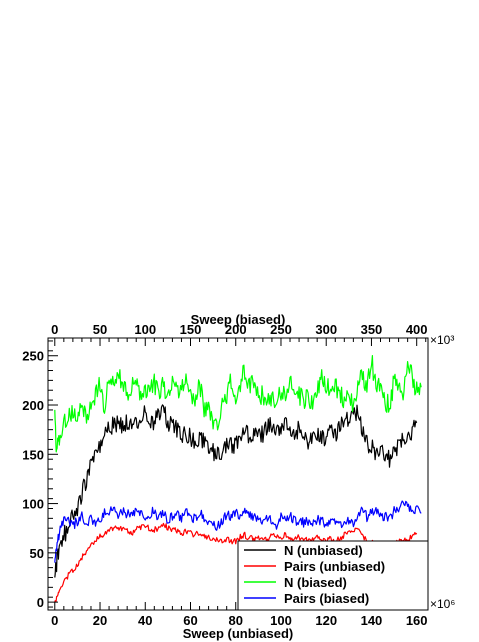  I want to click on bottom-axis-multiplier: ×10⁶, so click(442, 604).